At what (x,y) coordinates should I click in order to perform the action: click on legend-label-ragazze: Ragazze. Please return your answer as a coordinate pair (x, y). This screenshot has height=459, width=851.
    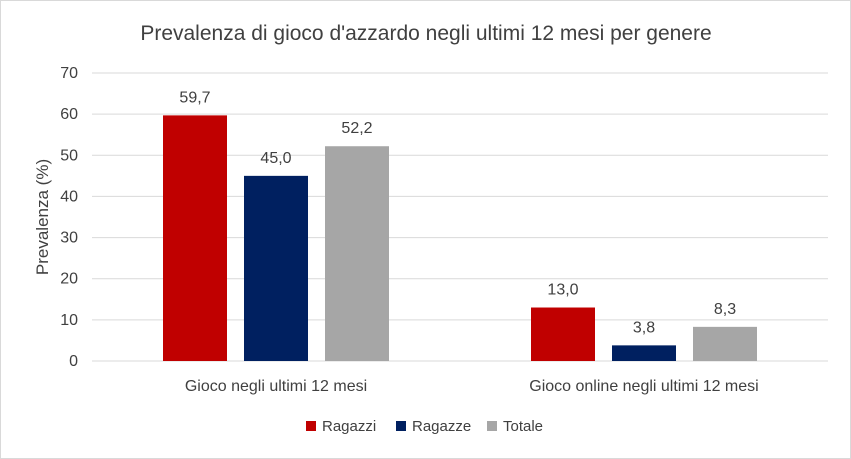
    Looking at the image, I should click on (441, 426).